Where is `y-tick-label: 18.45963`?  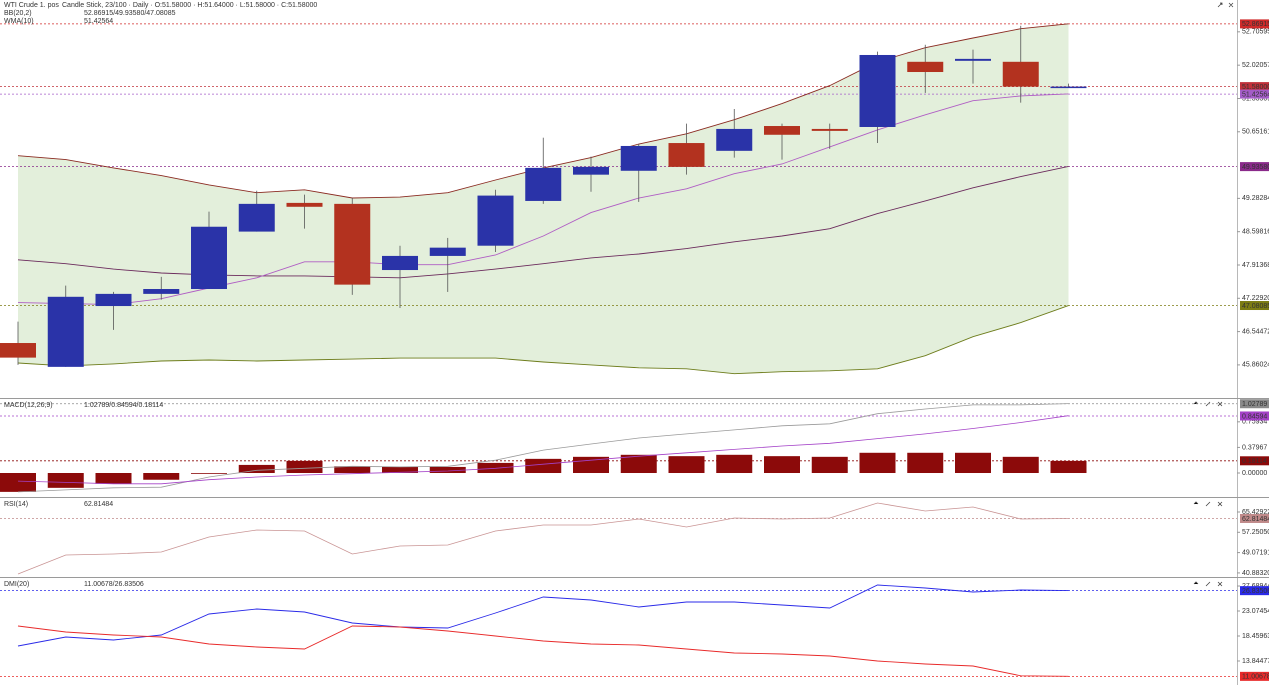 y-tick-label: 18.45963 is located at coordinates (1255, 636).